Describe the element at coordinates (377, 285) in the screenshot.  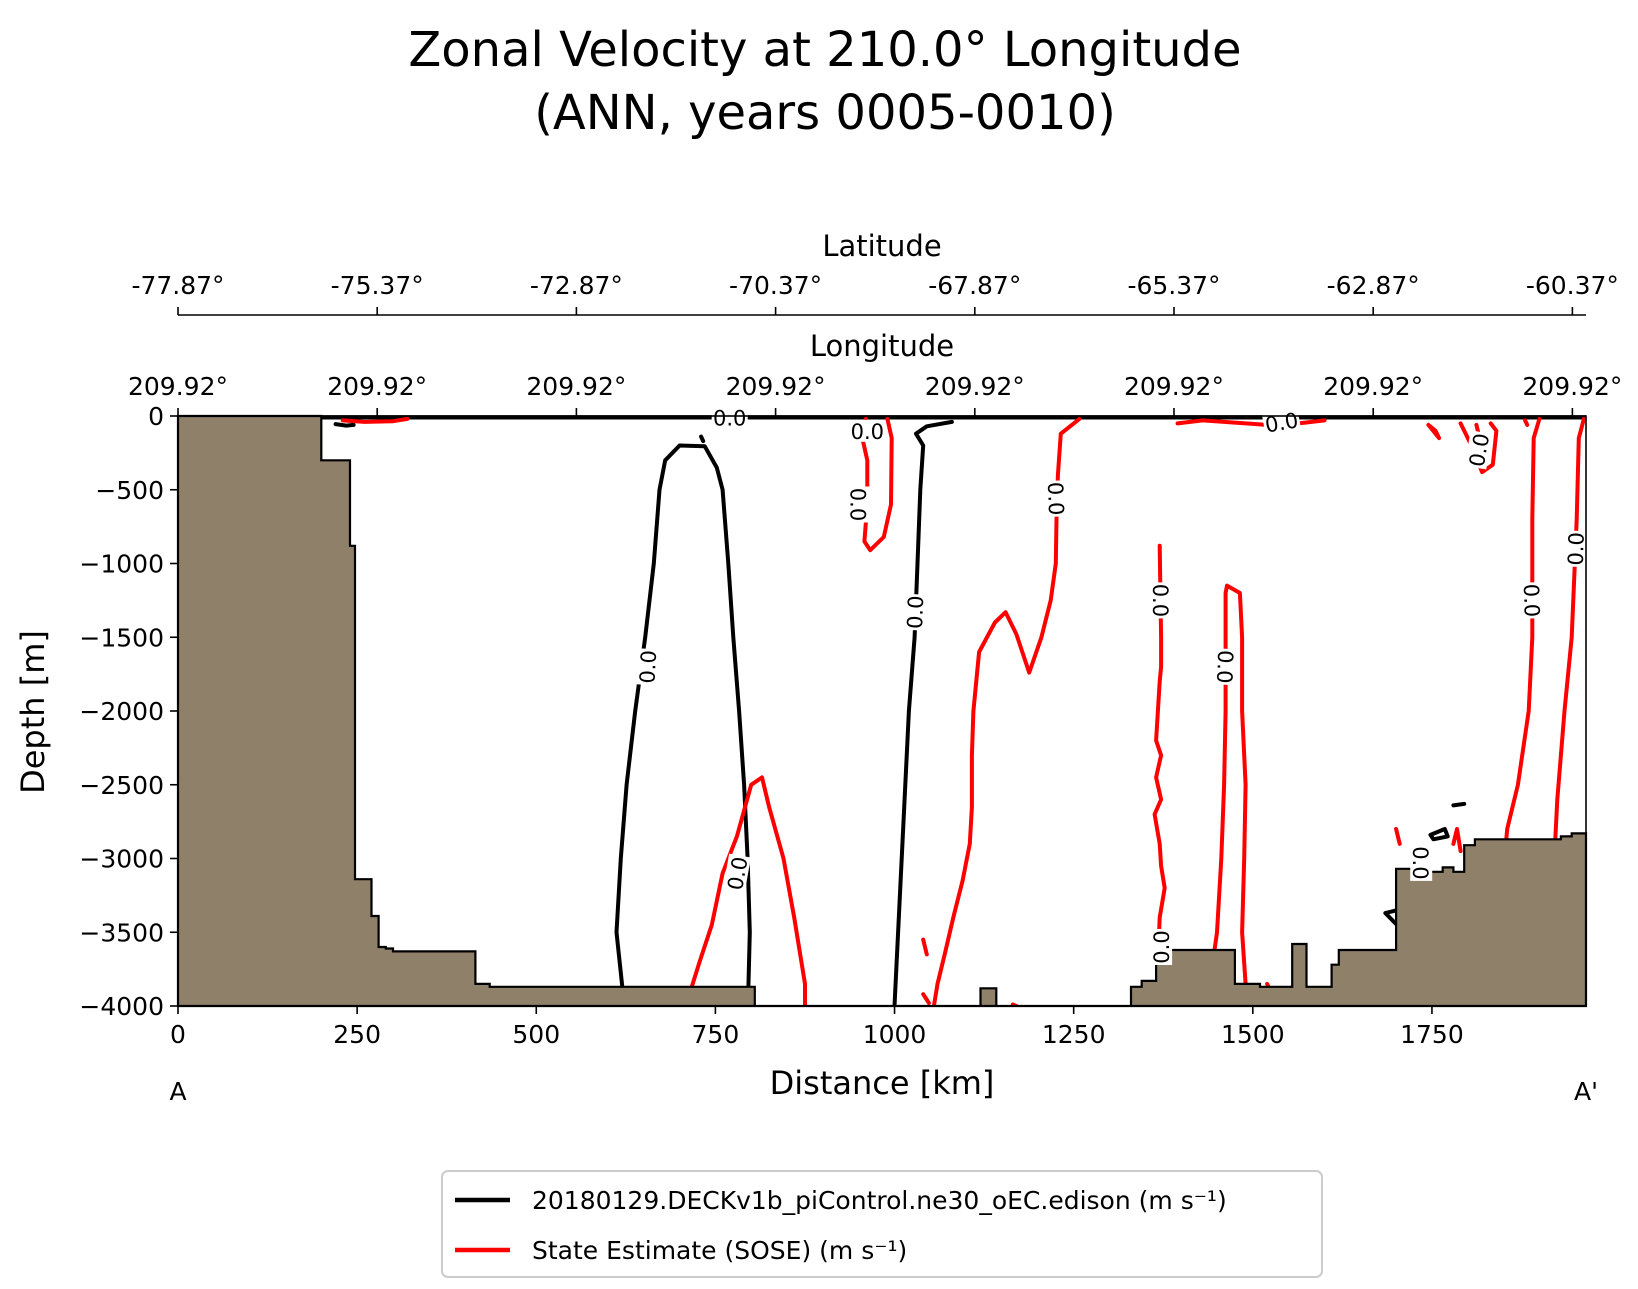
I see `secondary-tick-label: -75.37°` at that location.